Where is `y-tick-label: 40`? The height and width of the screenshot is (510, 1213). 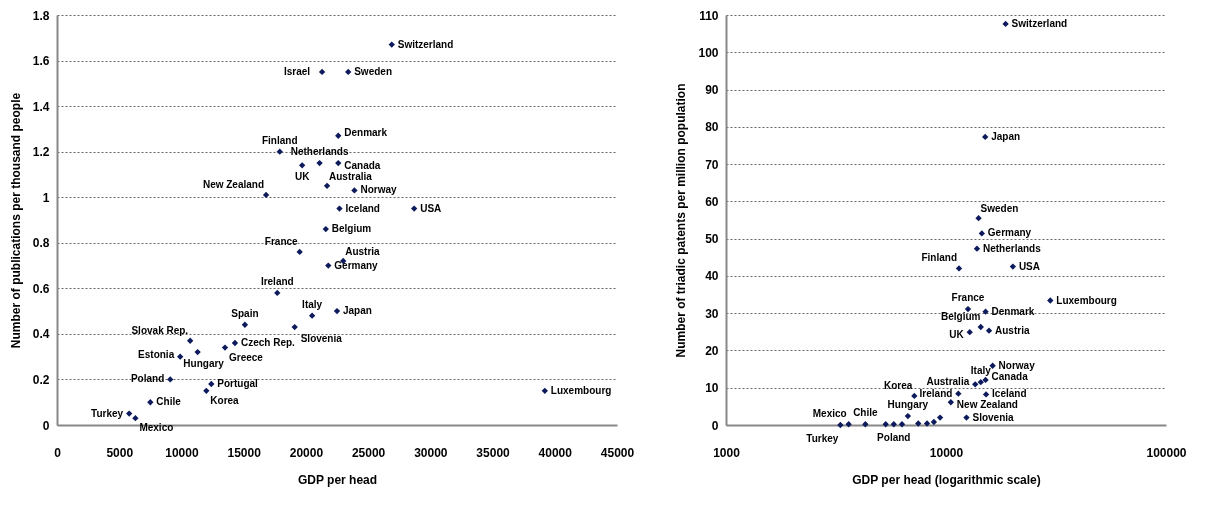
y-tick-label: 40 is located at coordinates (712, 276).